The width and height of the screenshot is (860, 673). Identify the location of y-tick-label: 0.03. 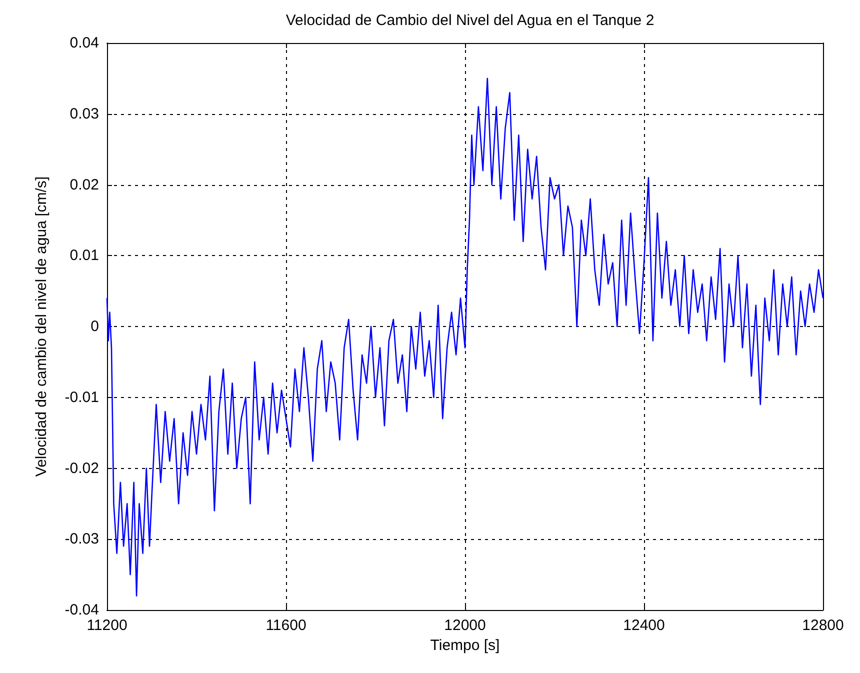
(84, 113).